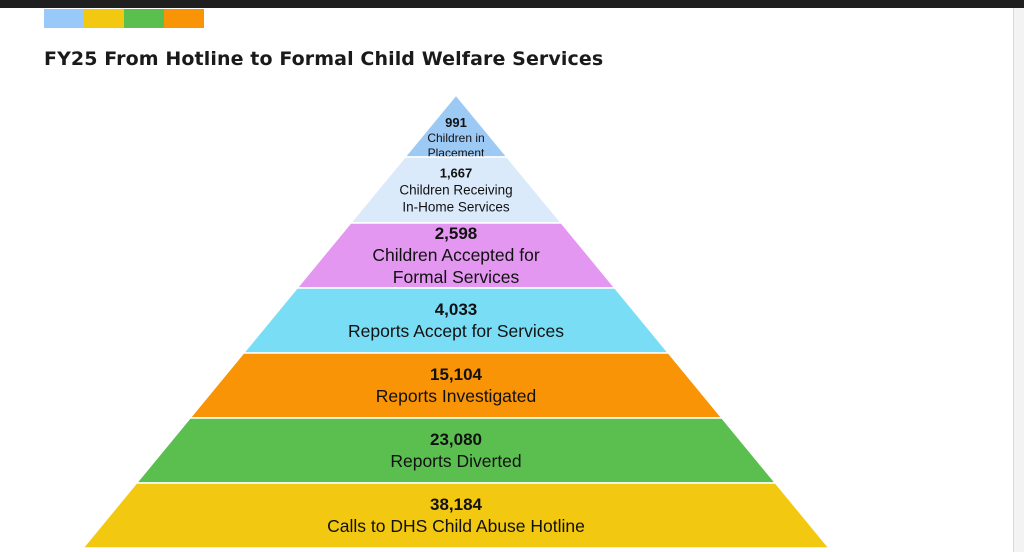 This screenshot has width=1024, height=552. Describe the element at coordinates (512, 4) in the screenshot. I see `window-top-bar` at that location.